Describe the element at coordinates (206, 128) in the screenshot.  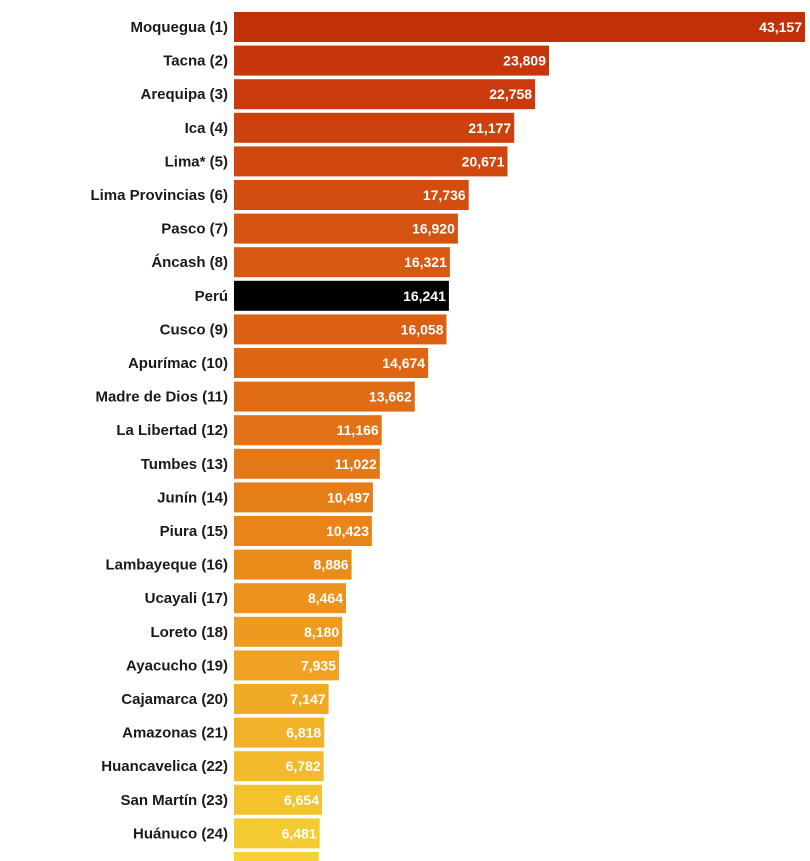
I see `category-label-3: Ica (4)` at that location.